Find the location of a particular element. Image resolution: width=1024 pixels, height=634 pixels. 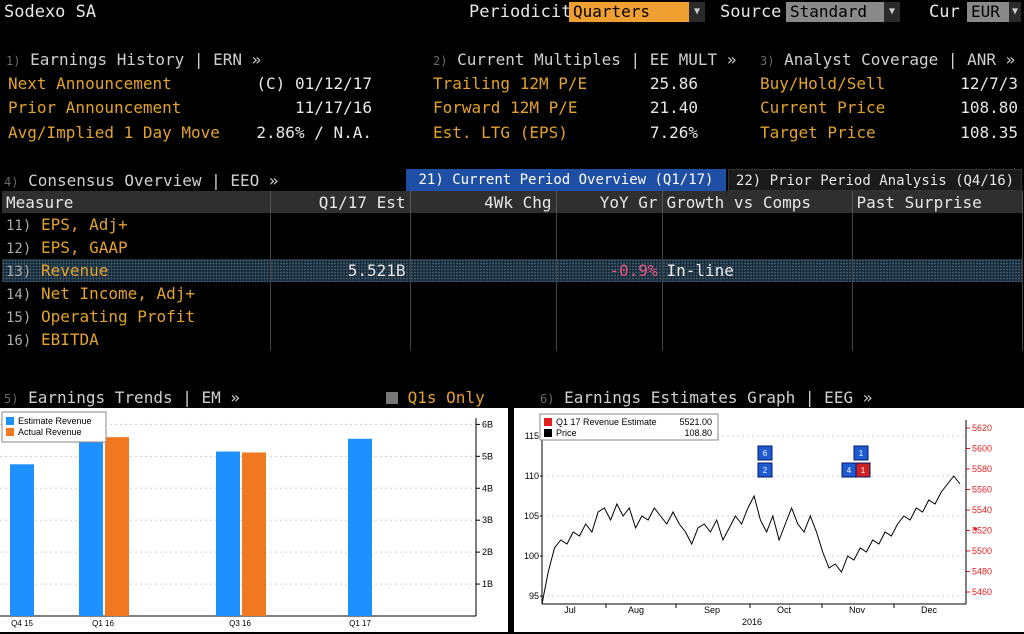

section-number: 6) is located at coordinates (547, 399).